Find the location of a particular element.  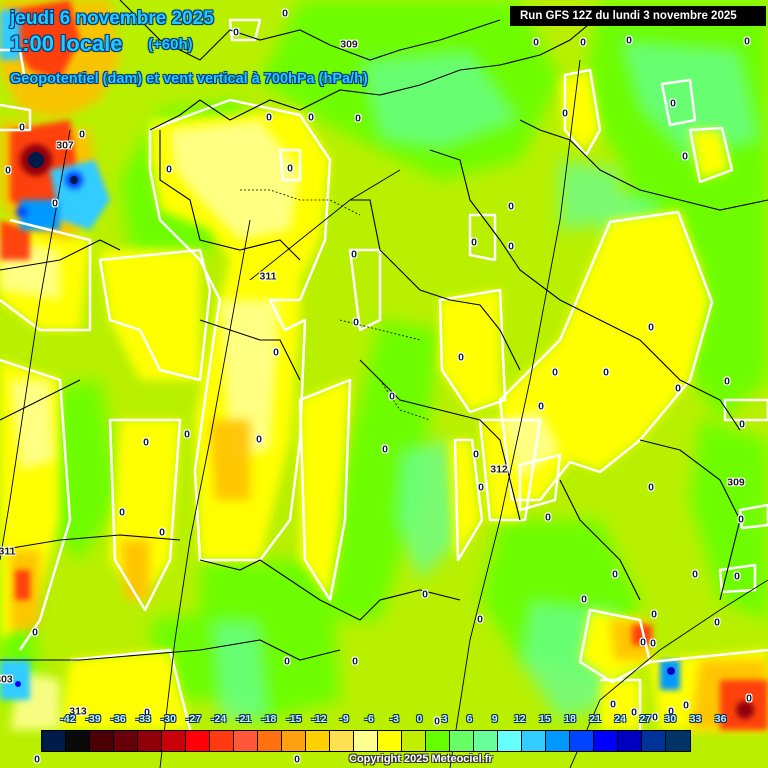

colorbar-tick-label: -39 is located at coordinates (93, 719).